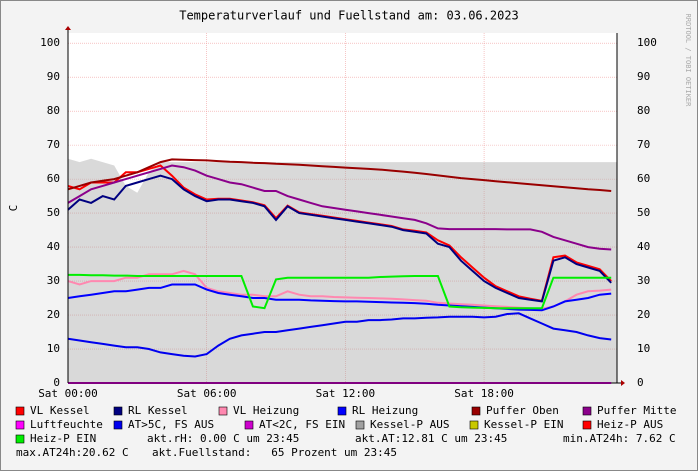 The image size is (698, 471). Describe the element at coordinates (53, 280) in the screenshot. I see `y-tick-label: 30` at that location.